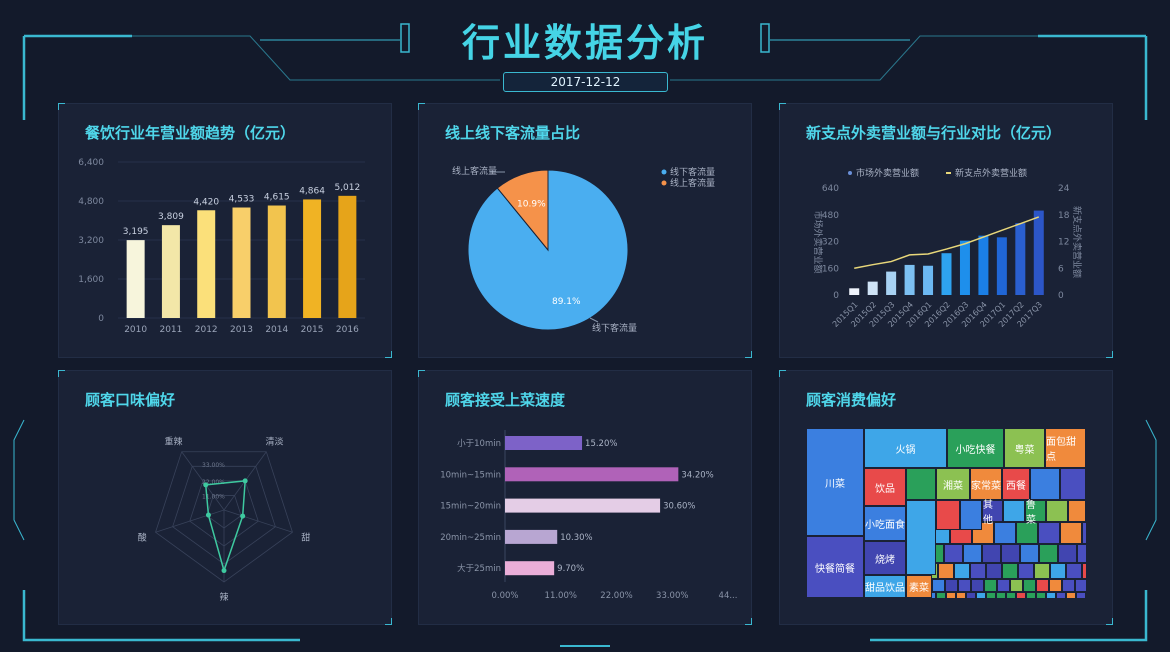  I want to click on treemap-cell: 烧烤, so click(885, 558).